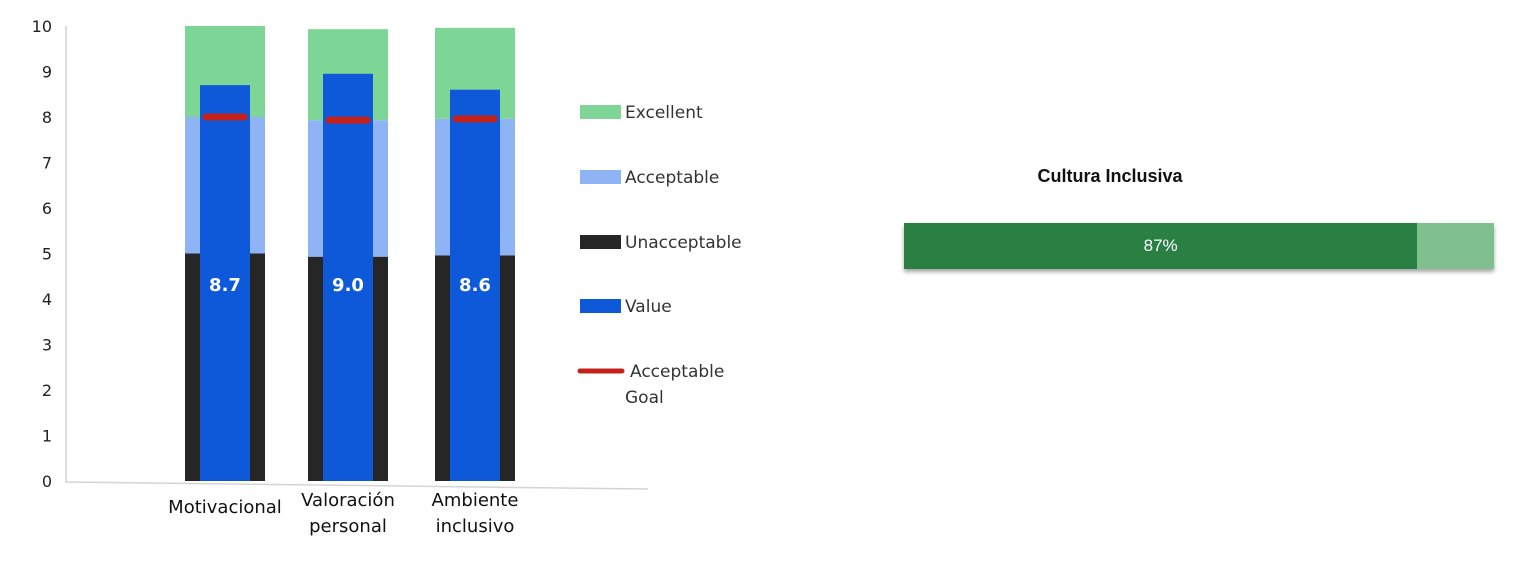 This screenshot has height=567, width=1525. Describe the element at coordinates (348, 285) in the screenshot. I see `value-label: 9.0` at that location.